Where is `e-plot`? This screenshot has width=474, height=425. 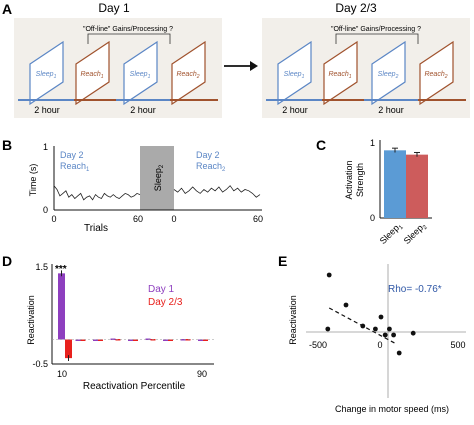
e-plot is located at coordinates (386, 331).